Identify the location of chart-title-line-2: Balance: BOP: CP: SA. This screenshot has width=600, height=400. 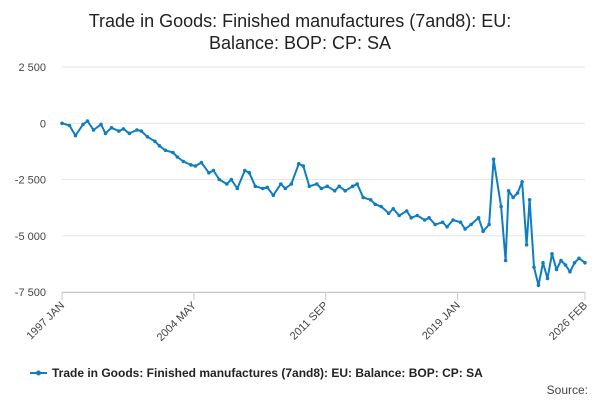
(300, 43).